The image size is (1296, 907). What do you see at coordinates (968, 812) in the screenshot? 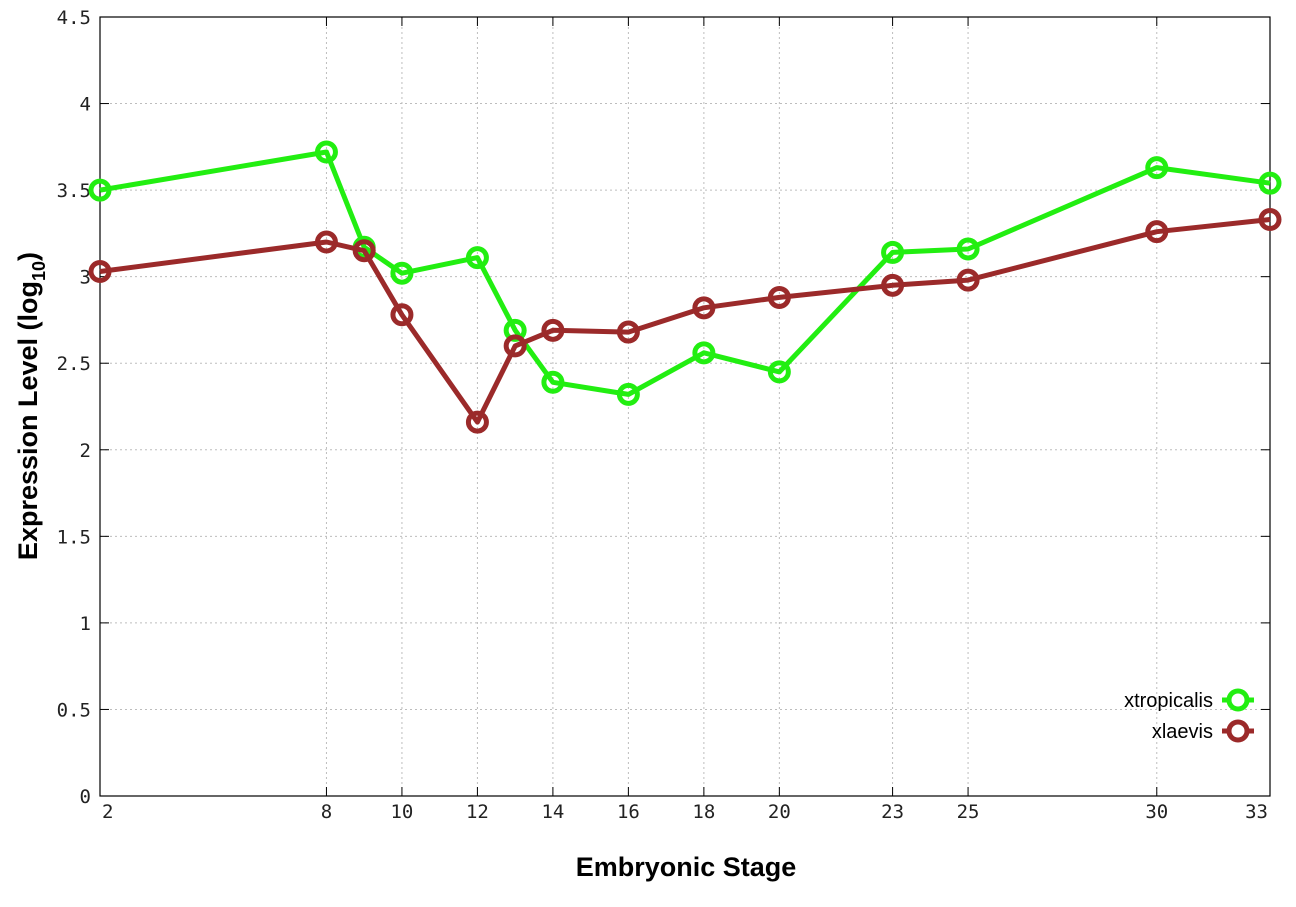
I see `x-tick-label: 25` at bounding box center [968, 812].